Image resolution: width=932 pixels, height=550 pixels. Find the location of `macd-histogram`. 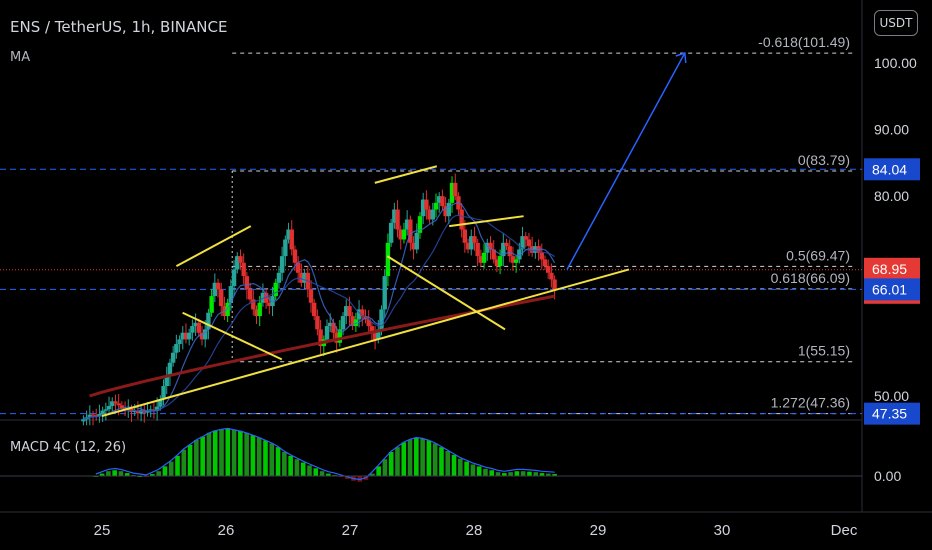

macd-histogram is located at coordinates (325, 455).